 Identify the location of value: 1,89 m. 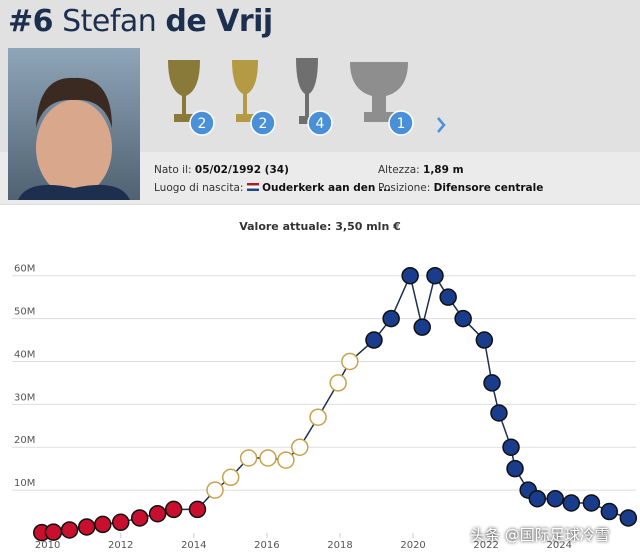
(443, 170).